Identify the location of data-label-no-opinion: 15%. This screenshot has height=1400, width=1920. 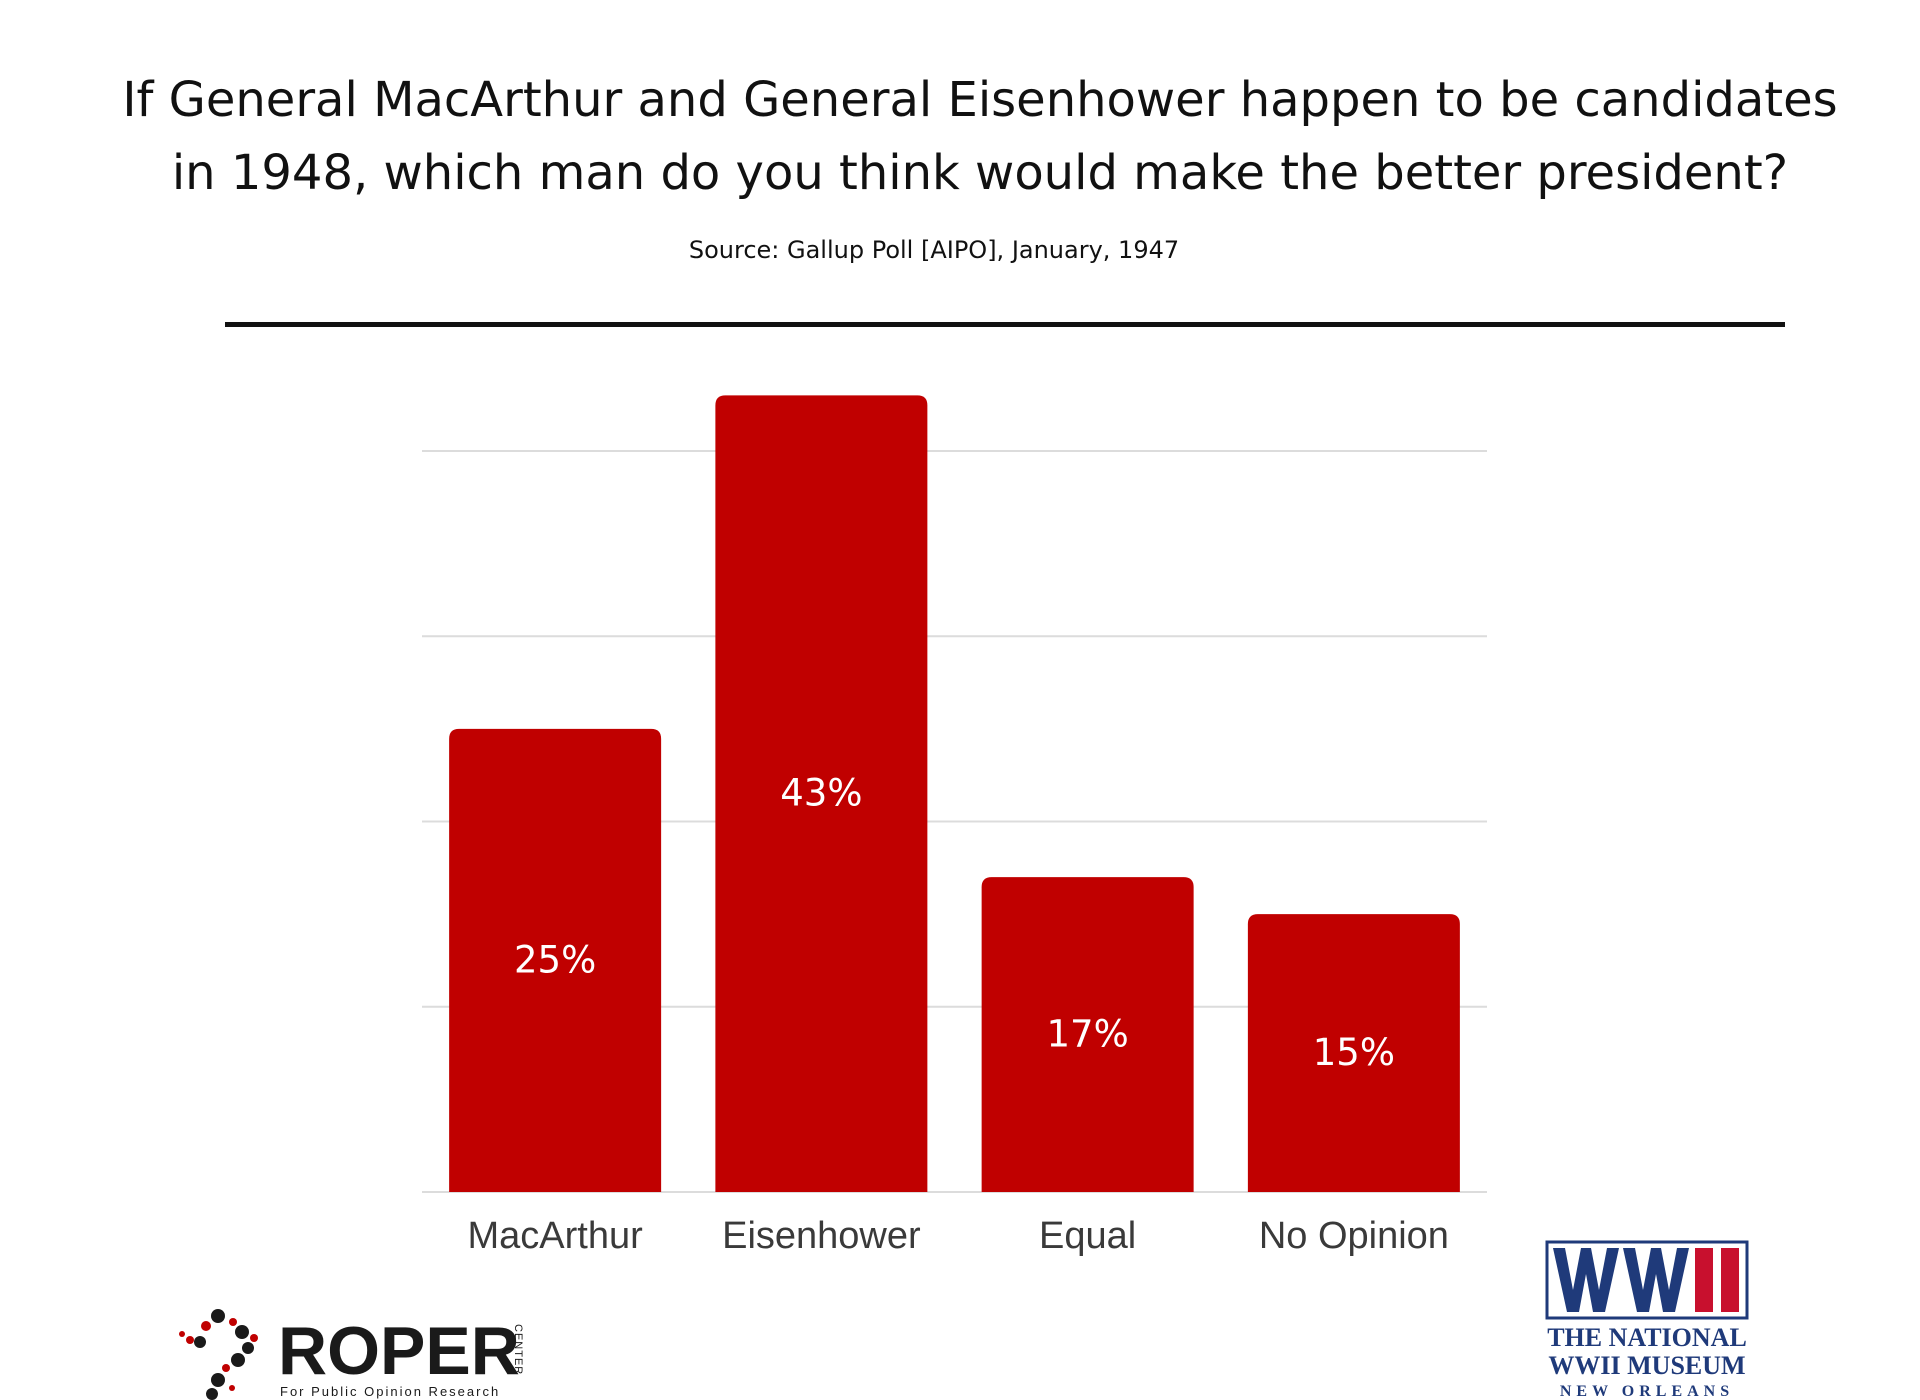
(1354, 1052).